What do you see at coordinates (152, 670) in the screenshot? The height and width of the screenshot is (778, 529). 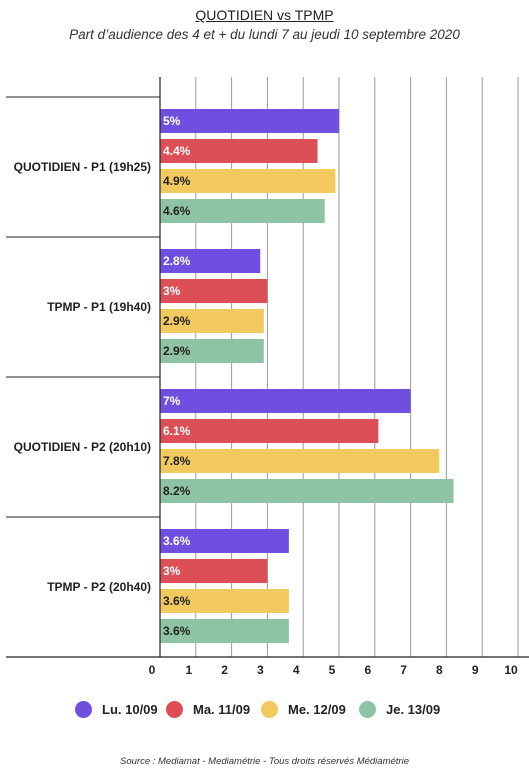 I see `x-tick-label: 0` at bounding box center [152, 670].